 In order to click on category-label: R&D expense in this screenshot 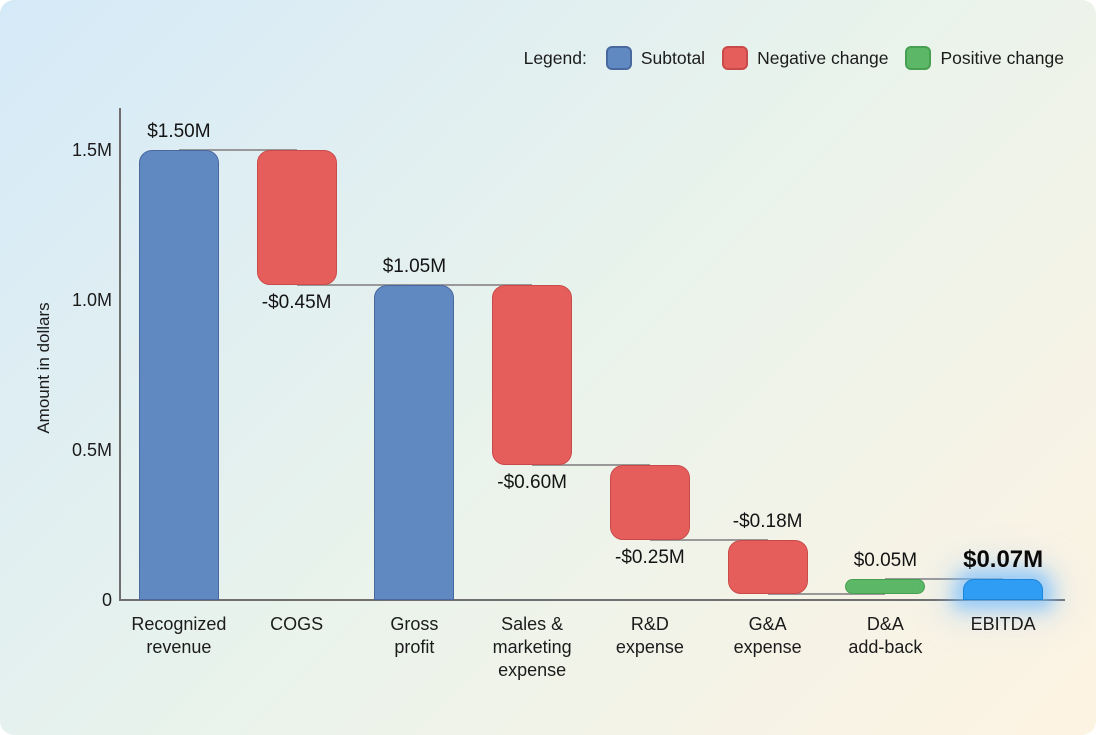, I will do `click(649, 635)`.